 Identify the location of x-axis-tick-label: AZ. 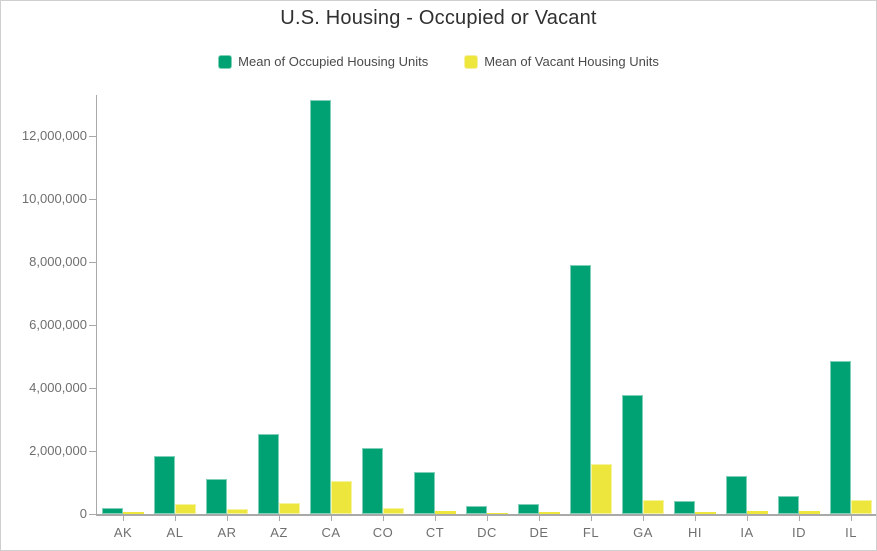
(279, 532).